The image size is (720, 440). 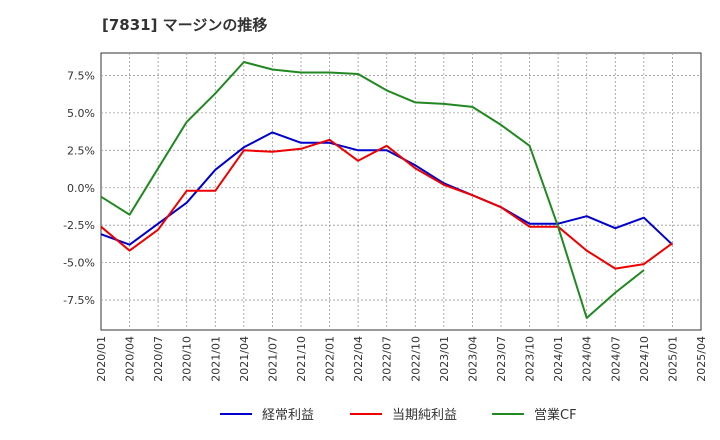 What do you see at coordinates (81, 75) in the screenshot?
I see `y-tick-label: 7.5%` at bounding box center [81, 75].